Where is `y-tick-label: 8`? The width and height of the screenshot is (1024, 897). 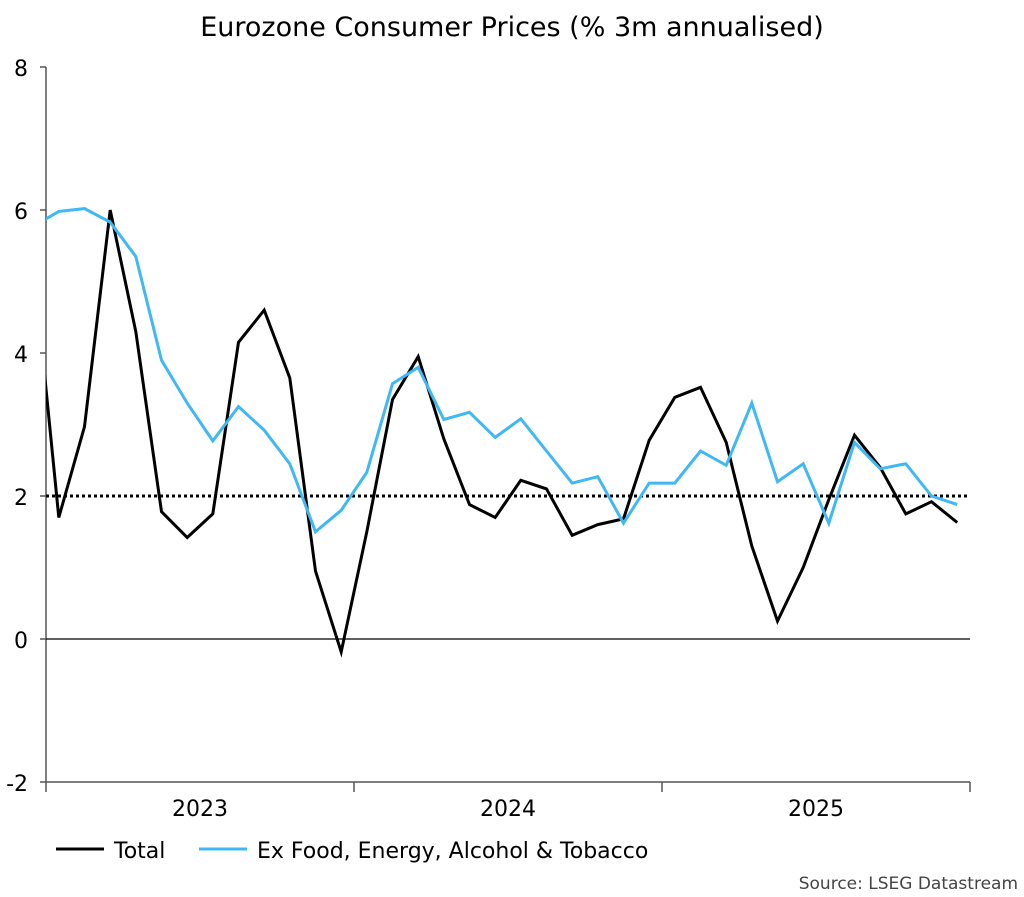
y-tick-label: 8 is located at coordinates (21, 69).